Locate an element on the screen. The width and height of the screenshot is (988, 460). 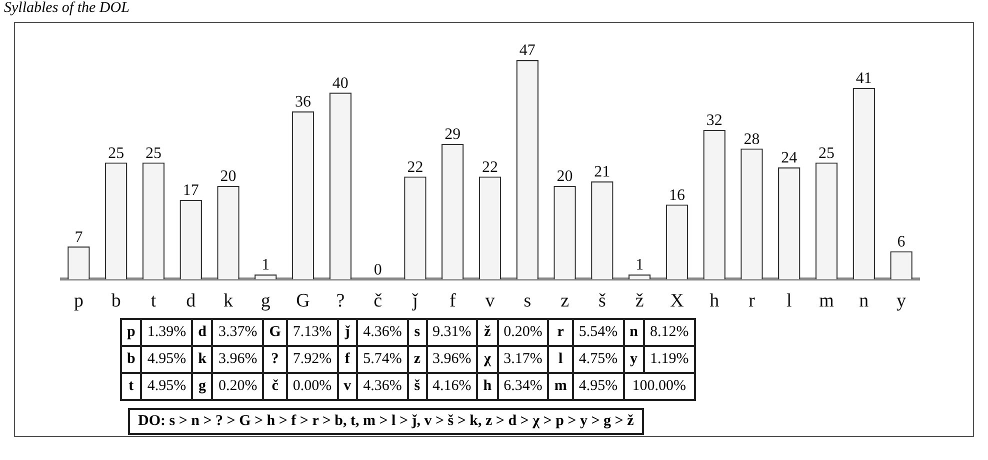
text: r is located at coordinates (560, 332).